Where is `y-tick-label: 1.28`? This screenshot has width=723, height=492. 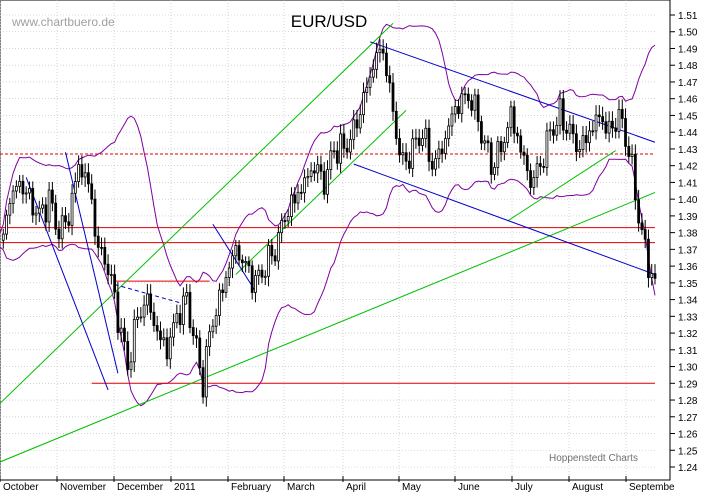
y-tick-label: 1.28 is located at coordinates (688, 401).